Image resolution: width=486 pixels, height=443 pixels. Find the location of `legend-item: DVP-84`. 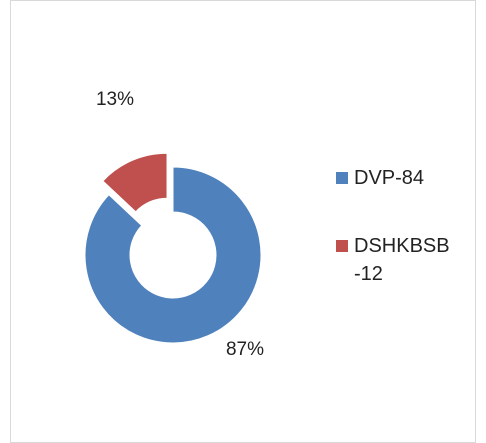

legend-item: DVP-84 is located at coordinates (396, 178).